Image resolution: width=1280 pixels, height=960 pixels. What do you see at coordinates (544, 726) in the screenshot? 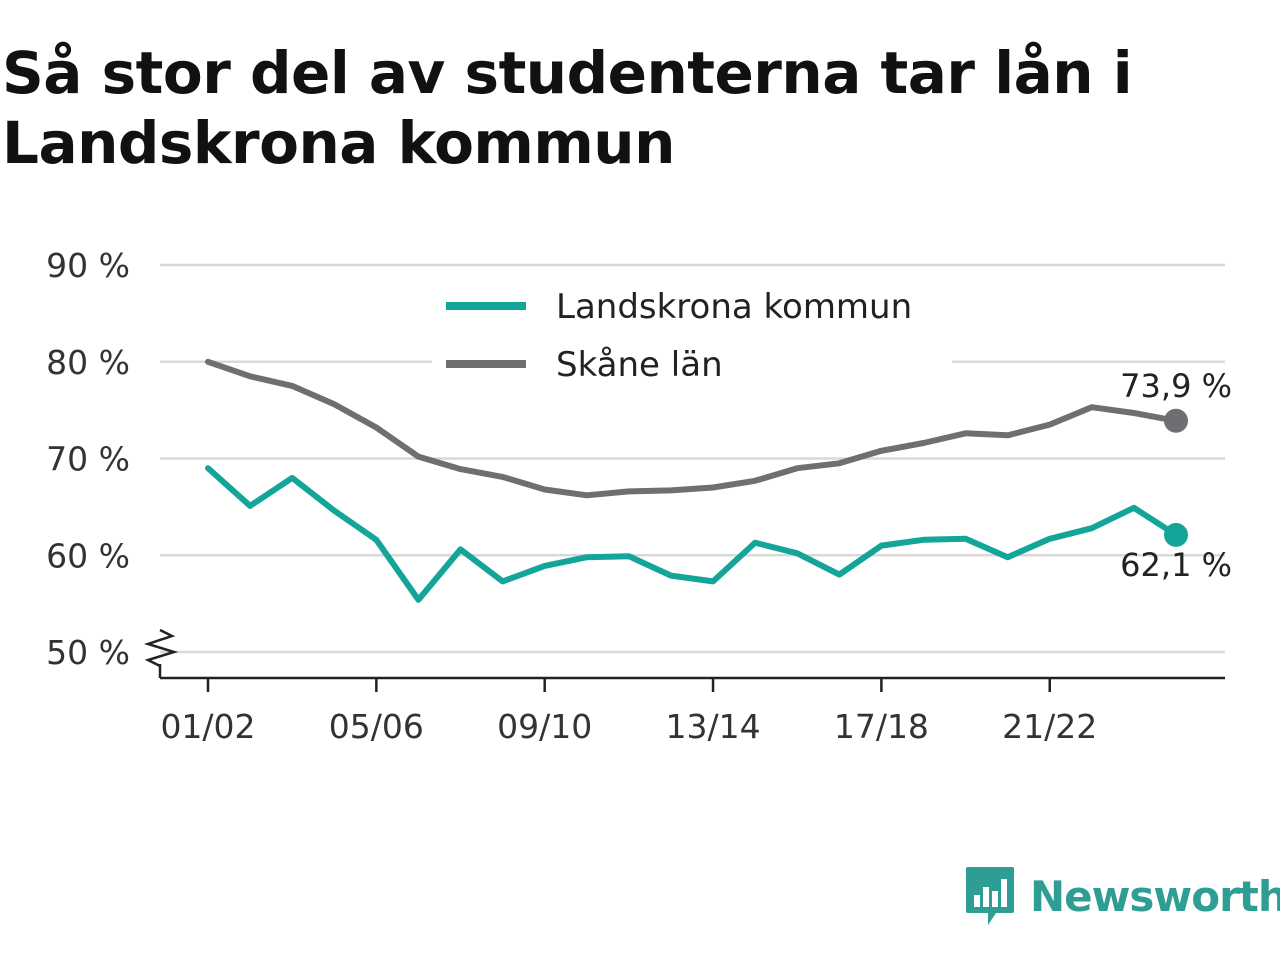
I see `x-tick-label: 09/10` at bounding box center [544, 726].